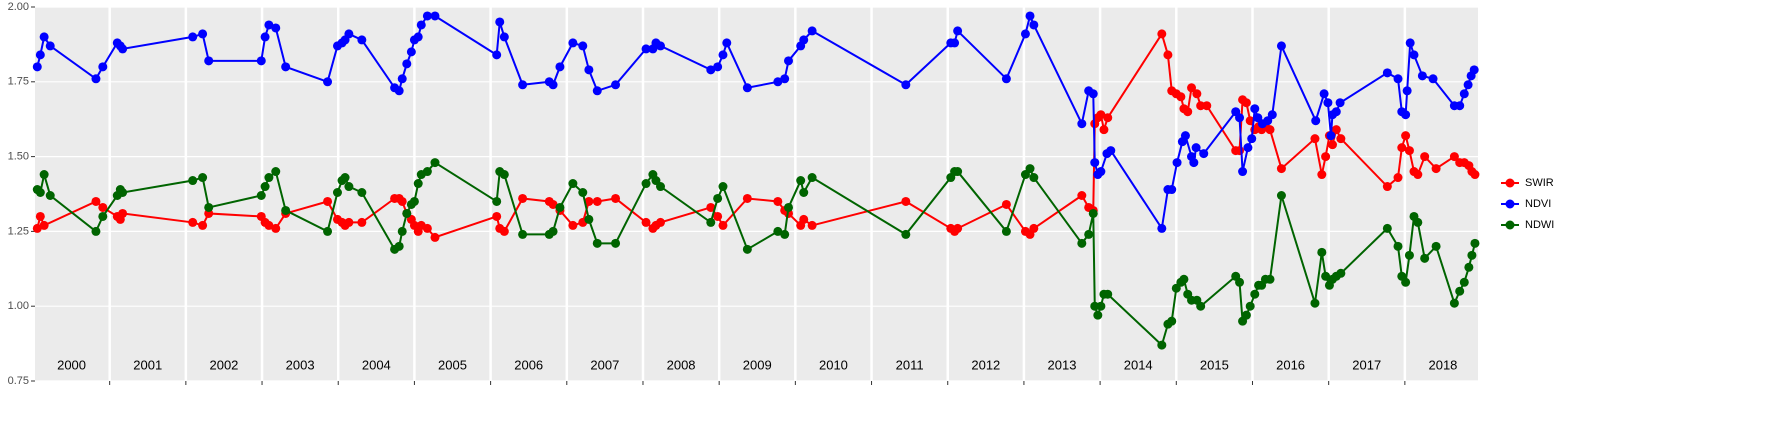 The height and width of the screenshot is (442, 1773). What do you see at coordinates (985, 364) in the screenshot?
I see `year-label: 2012` at bounding box center [985, 364].